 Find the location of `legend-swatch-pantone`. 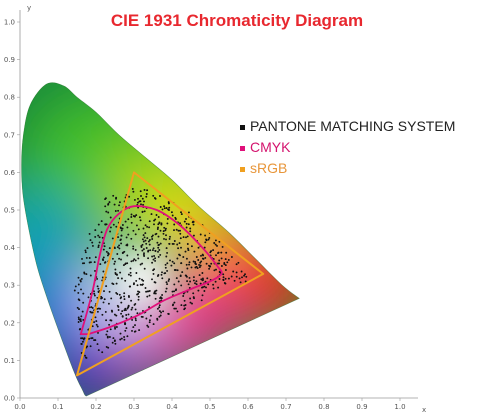

legend-swatch-pantone is located at coordinates (242, 127).